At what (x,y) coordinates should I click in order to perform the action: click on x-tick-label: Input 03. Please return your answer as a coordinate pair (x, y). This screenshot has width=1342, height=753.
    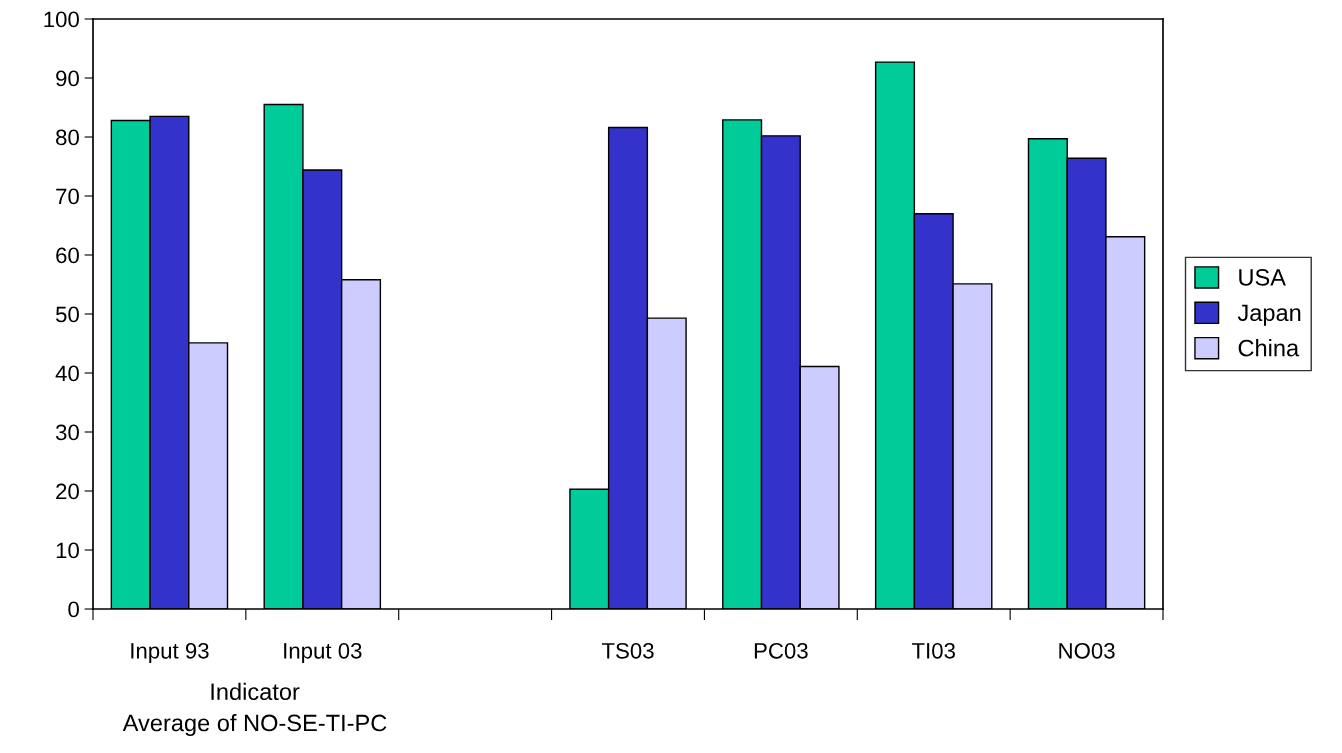
    Looking at the image, I should click on (323, 653).